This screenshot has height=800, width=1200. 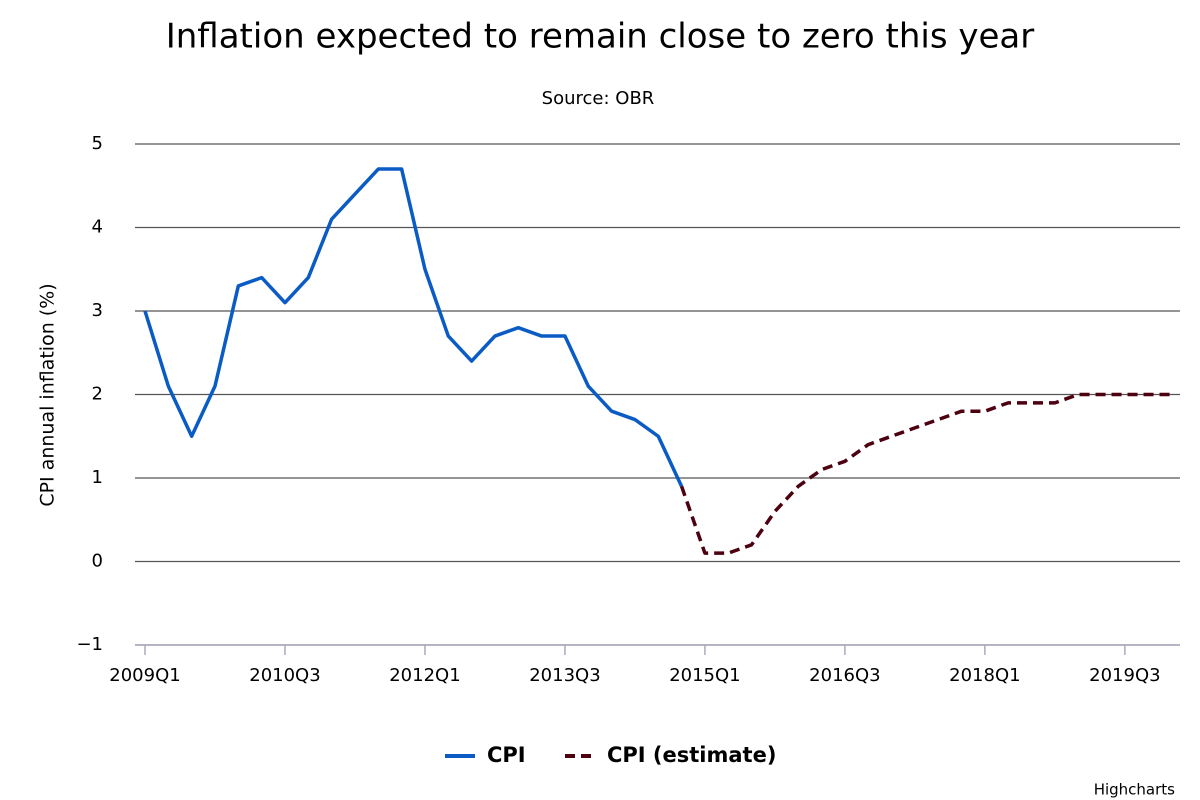 I want to click on credits: Highcharts, so click(x=1134, y=790).